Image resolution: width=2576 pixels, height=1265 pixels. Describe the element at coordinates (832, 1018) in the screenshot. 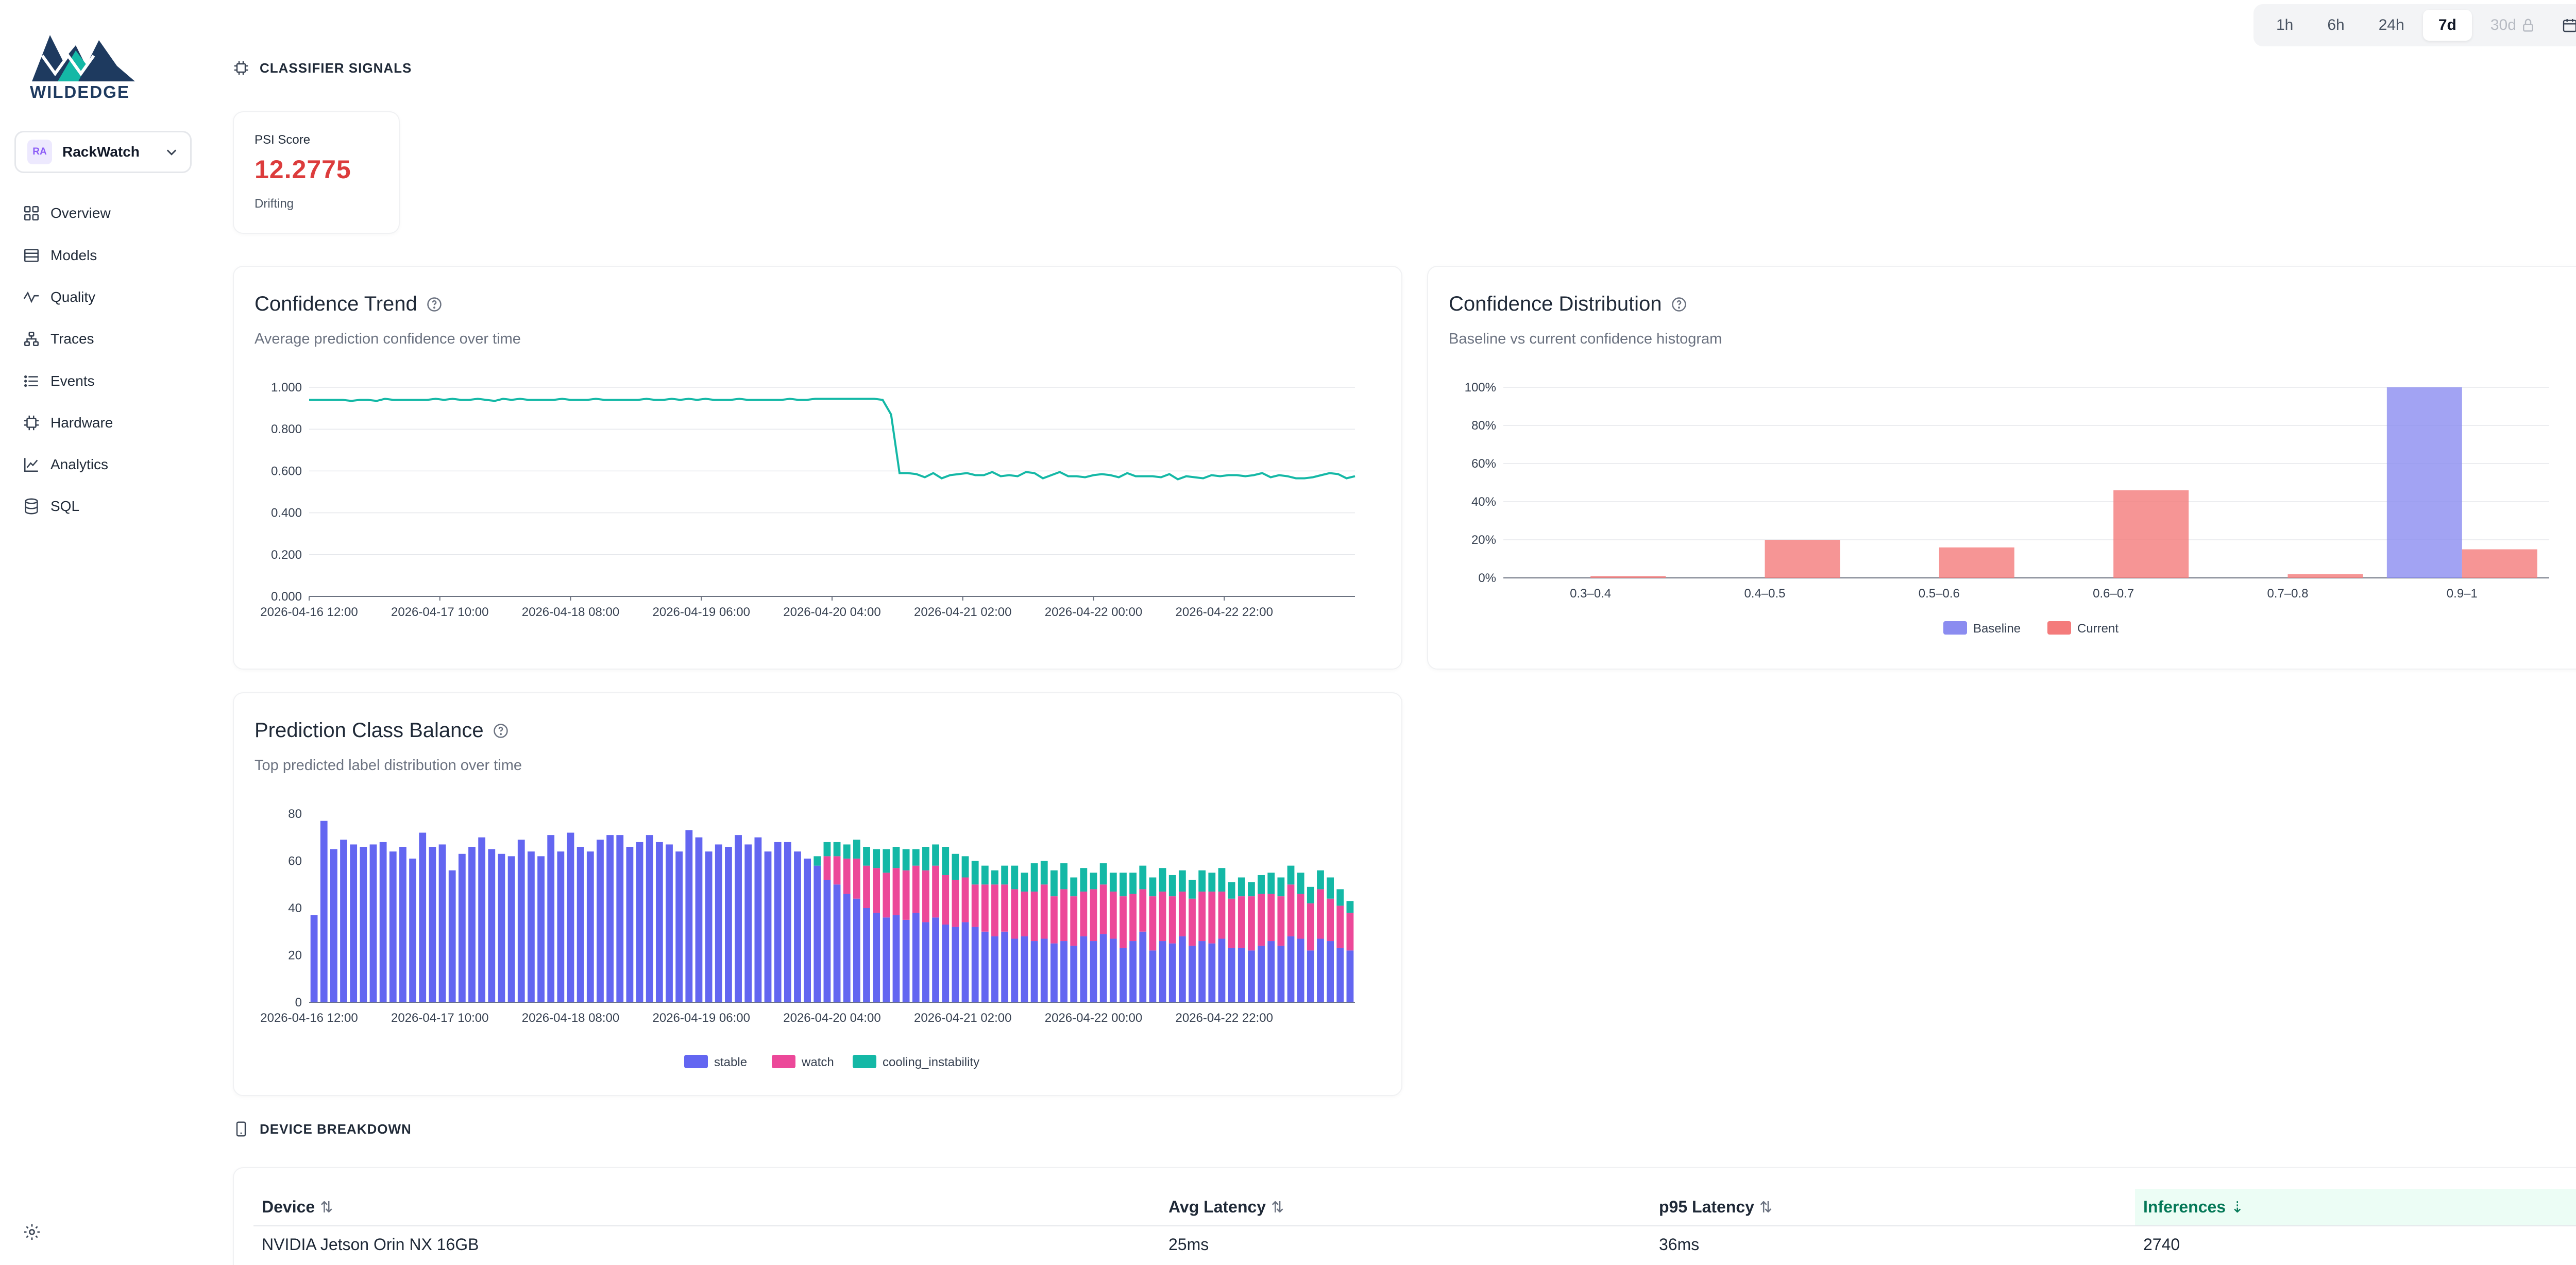

I see `x-tick-label: 2026-04-20 04:00` at that location.